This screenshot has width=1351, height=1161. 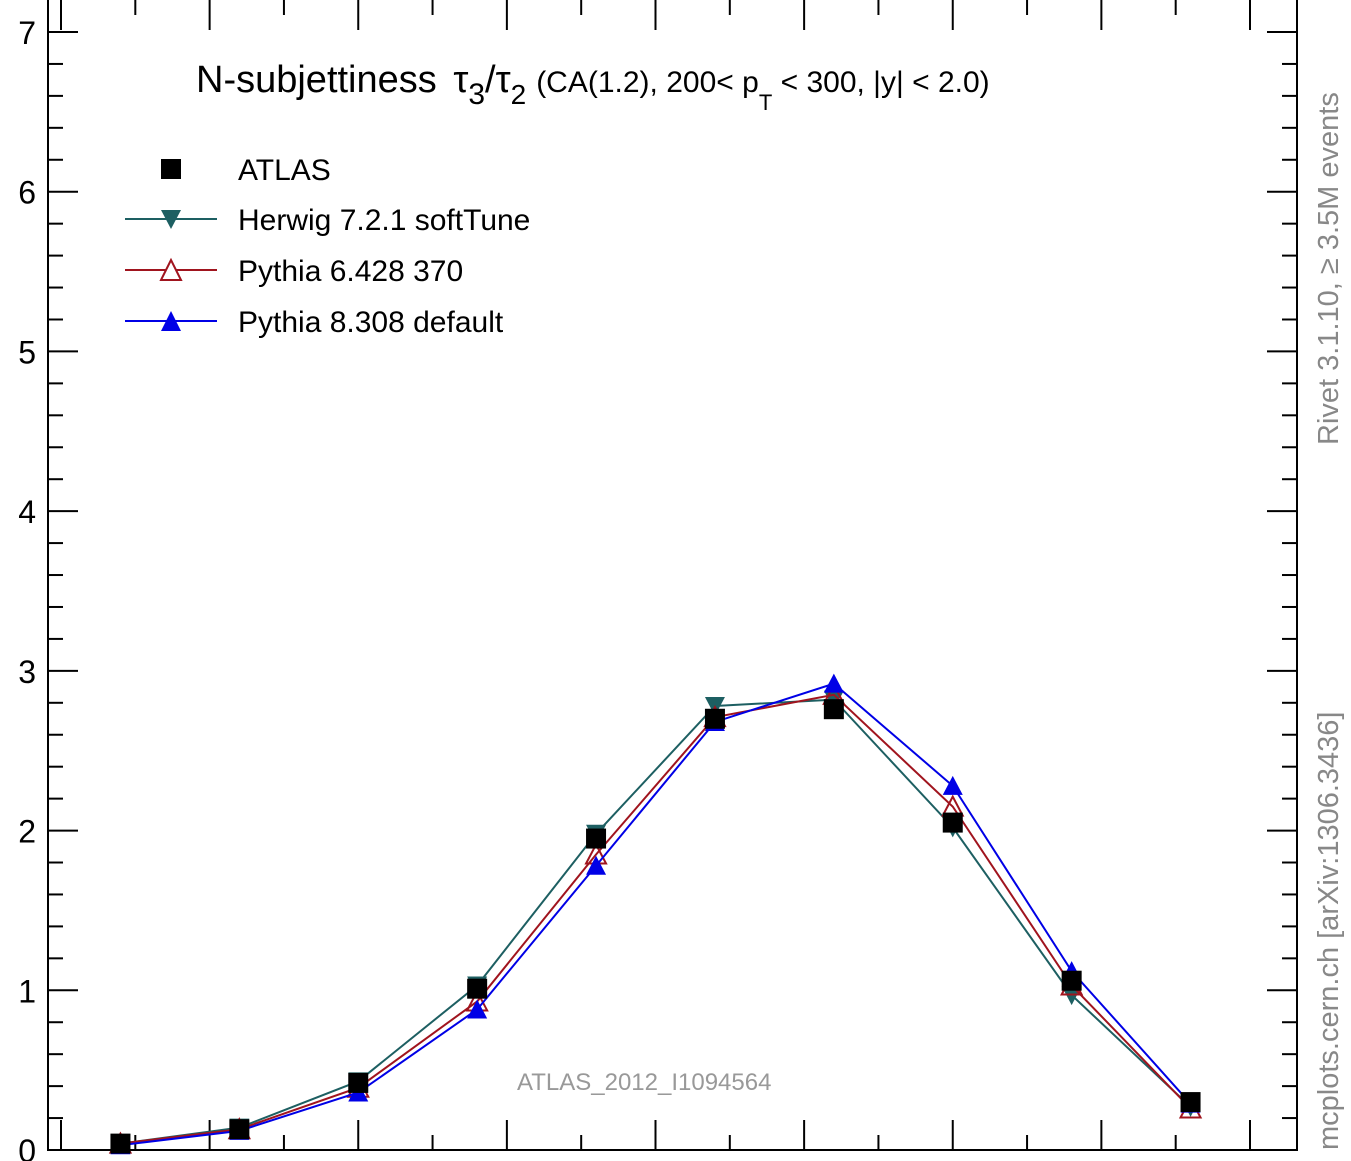 What do you see at coordinates (384, 220) in the screenshot?
I see `legend-label-herwig: Herwig 7.2.1 softTune` at bounding box center [384, 220].